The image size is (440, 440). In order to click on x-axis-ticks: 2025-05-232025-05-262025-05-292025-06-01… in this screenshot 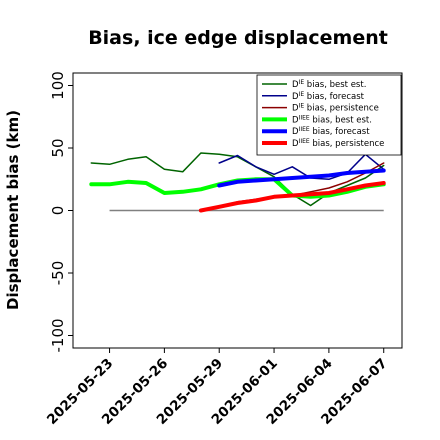, I will do `click(217, 388)`.